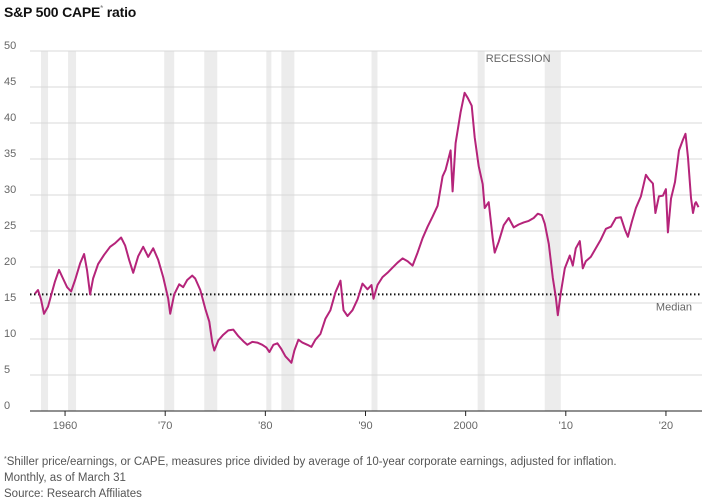  I want to click on y-tick-label-50: 50, so click(10, 46).